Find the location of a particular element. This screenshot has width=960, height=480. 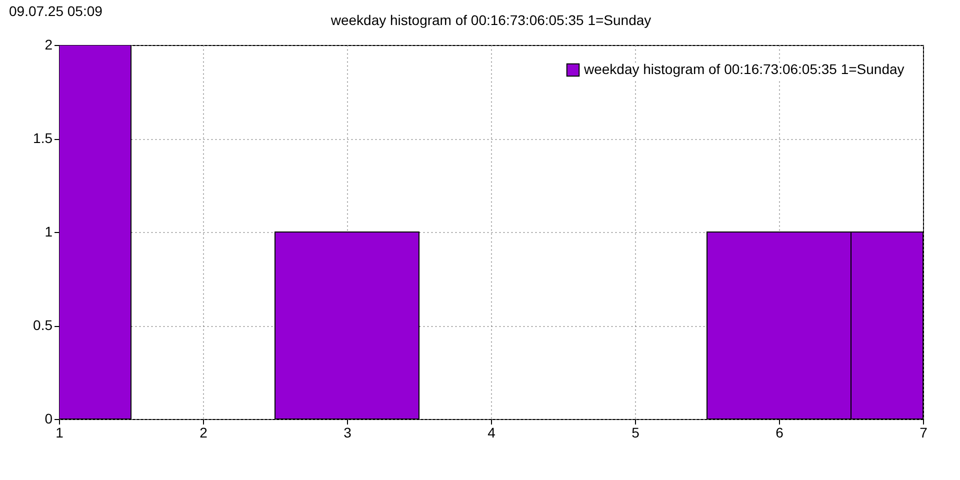

y-tick-label: 0 is located at coordinates (48, 418).